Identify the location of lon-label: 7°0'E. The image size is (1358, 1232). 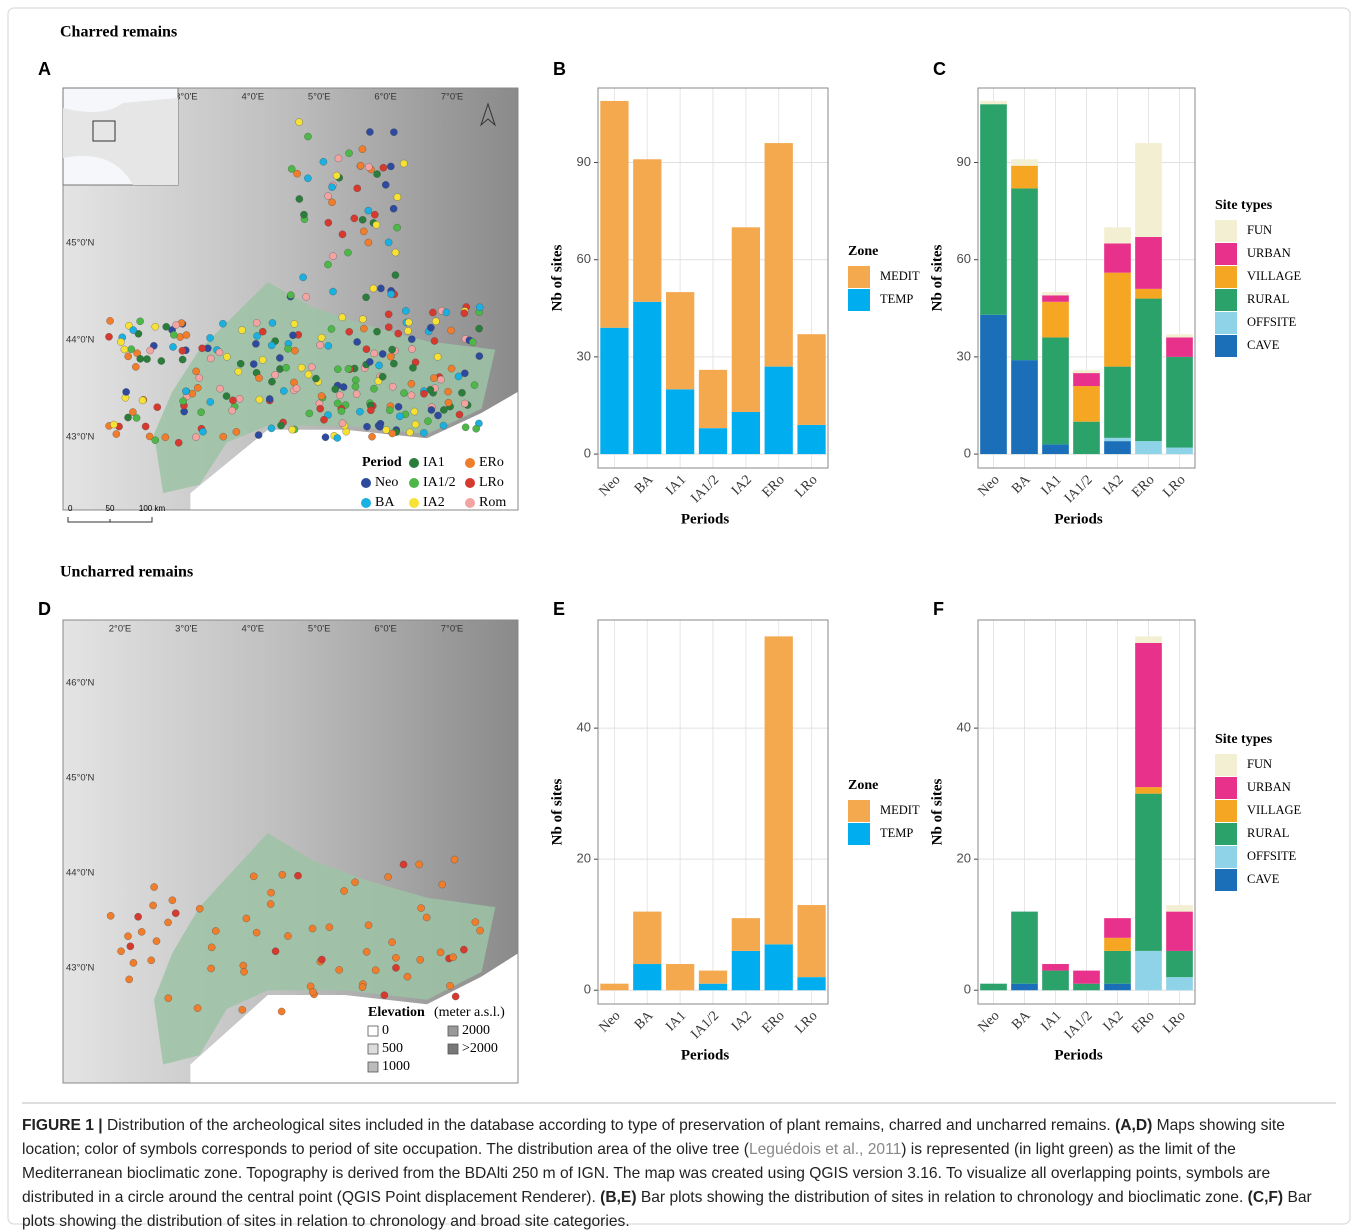
(452, 97).